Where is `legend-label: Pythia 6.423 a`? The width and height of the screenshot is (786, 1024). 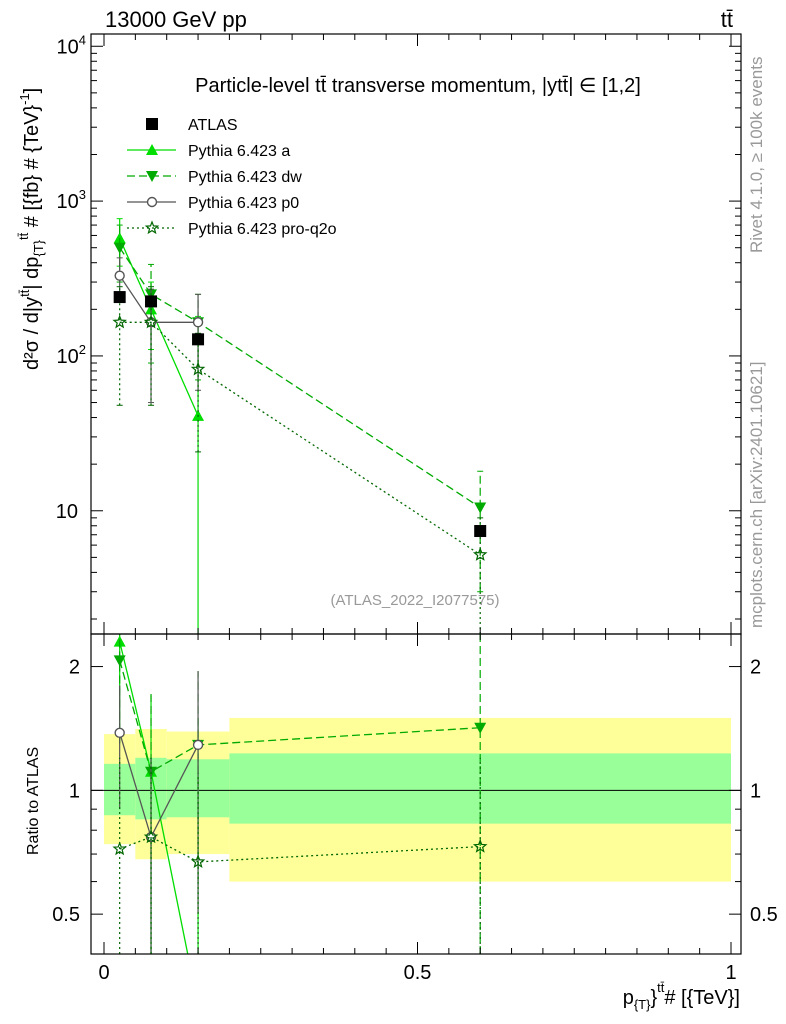
legend-label: Pythia 6.423 a is located at coordinates (239, 151).